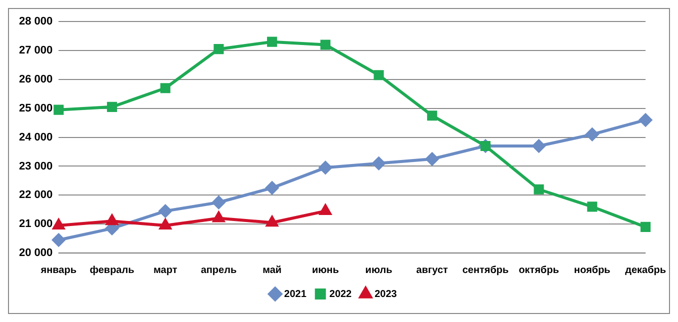 The width and height of the screenshot is (678, 322). Describe the element at coordinates (35, 166) in the screenshot. I see `y-tick-label: 23 000` at that location.